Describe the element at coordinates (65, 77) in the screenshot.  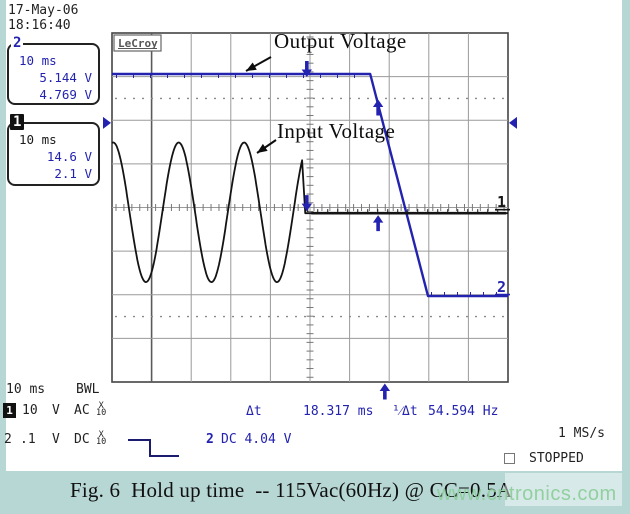
I see `ch2-value-top: 5.144 V` at that location.